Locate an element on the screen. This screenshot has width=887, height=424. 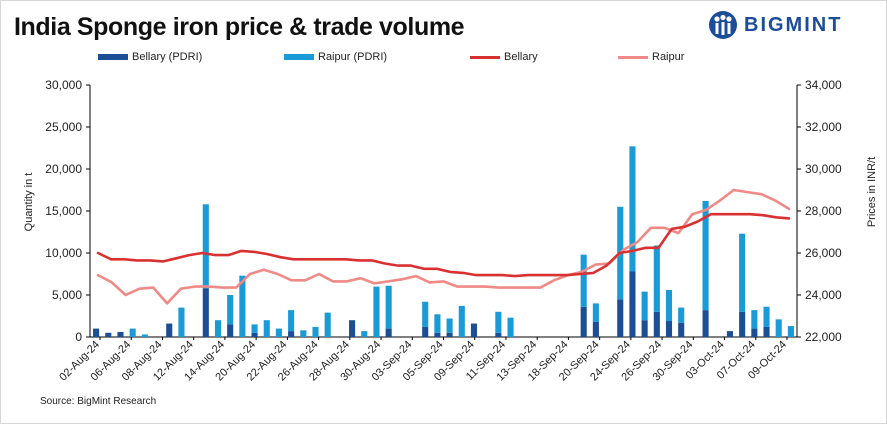
legend-item-bellary-pdri: Bellary (PDRI) is located at coordinates (150, 57).